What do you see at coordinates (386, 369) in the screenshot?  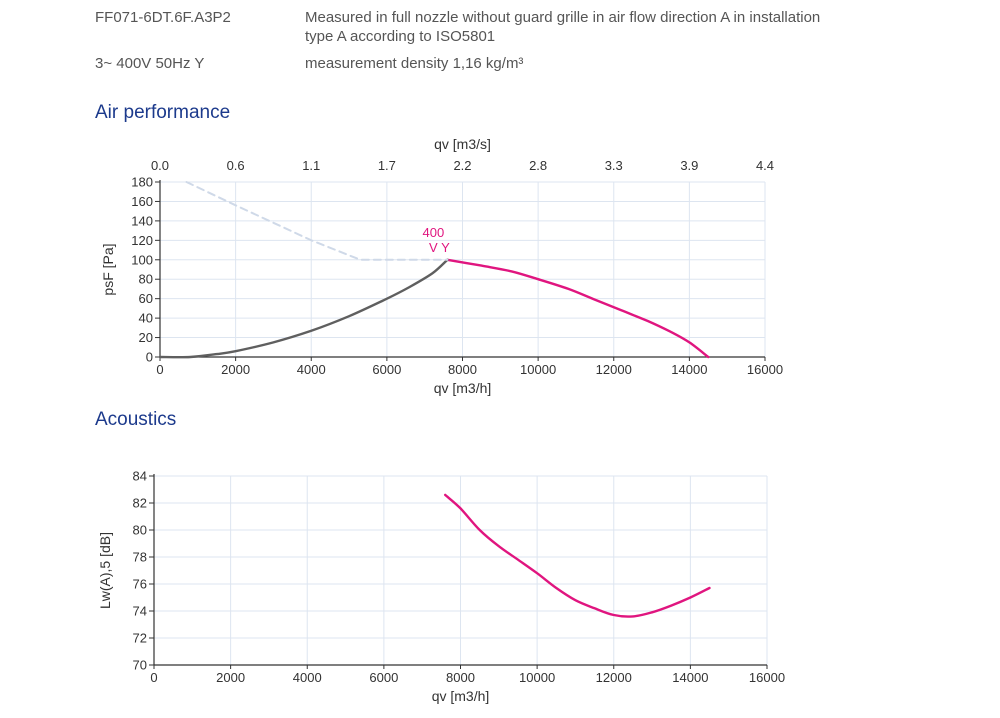 I see `air-x-tick-label: 6000` at bounding box center [386, 369].